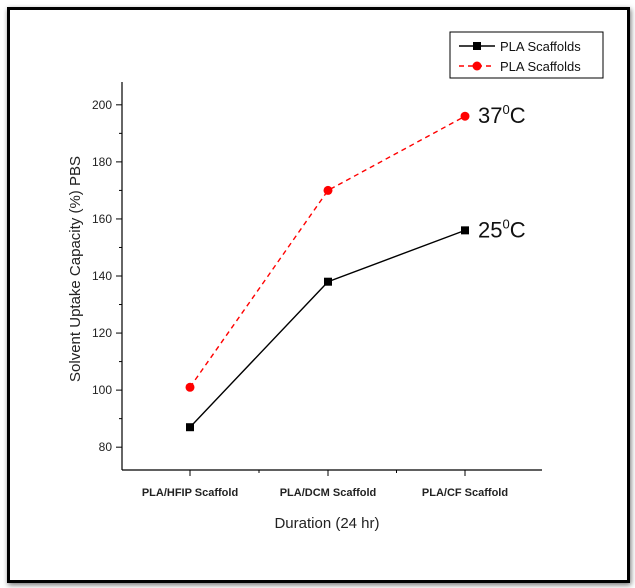  Describe the element at coordinates (102, 162) in the screenshot. I see `y-tick-label: 180` at that location.